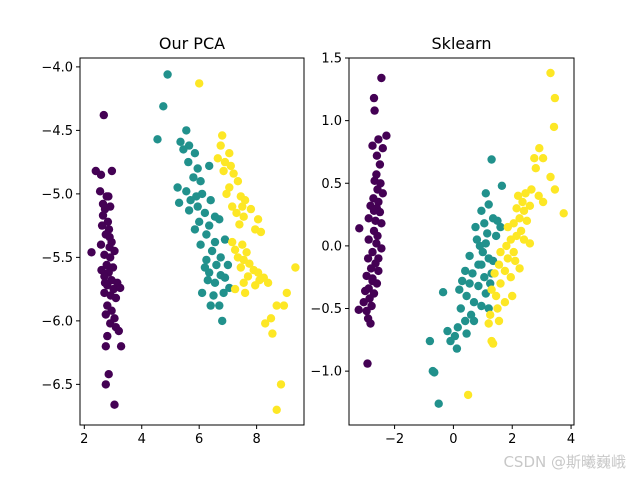 This screenshot has width=640, height=480. What do you see at coordinates (462, 43) in the screenshot?
I see `subplot-title: Sklearn` at bounding box center [462, 43].